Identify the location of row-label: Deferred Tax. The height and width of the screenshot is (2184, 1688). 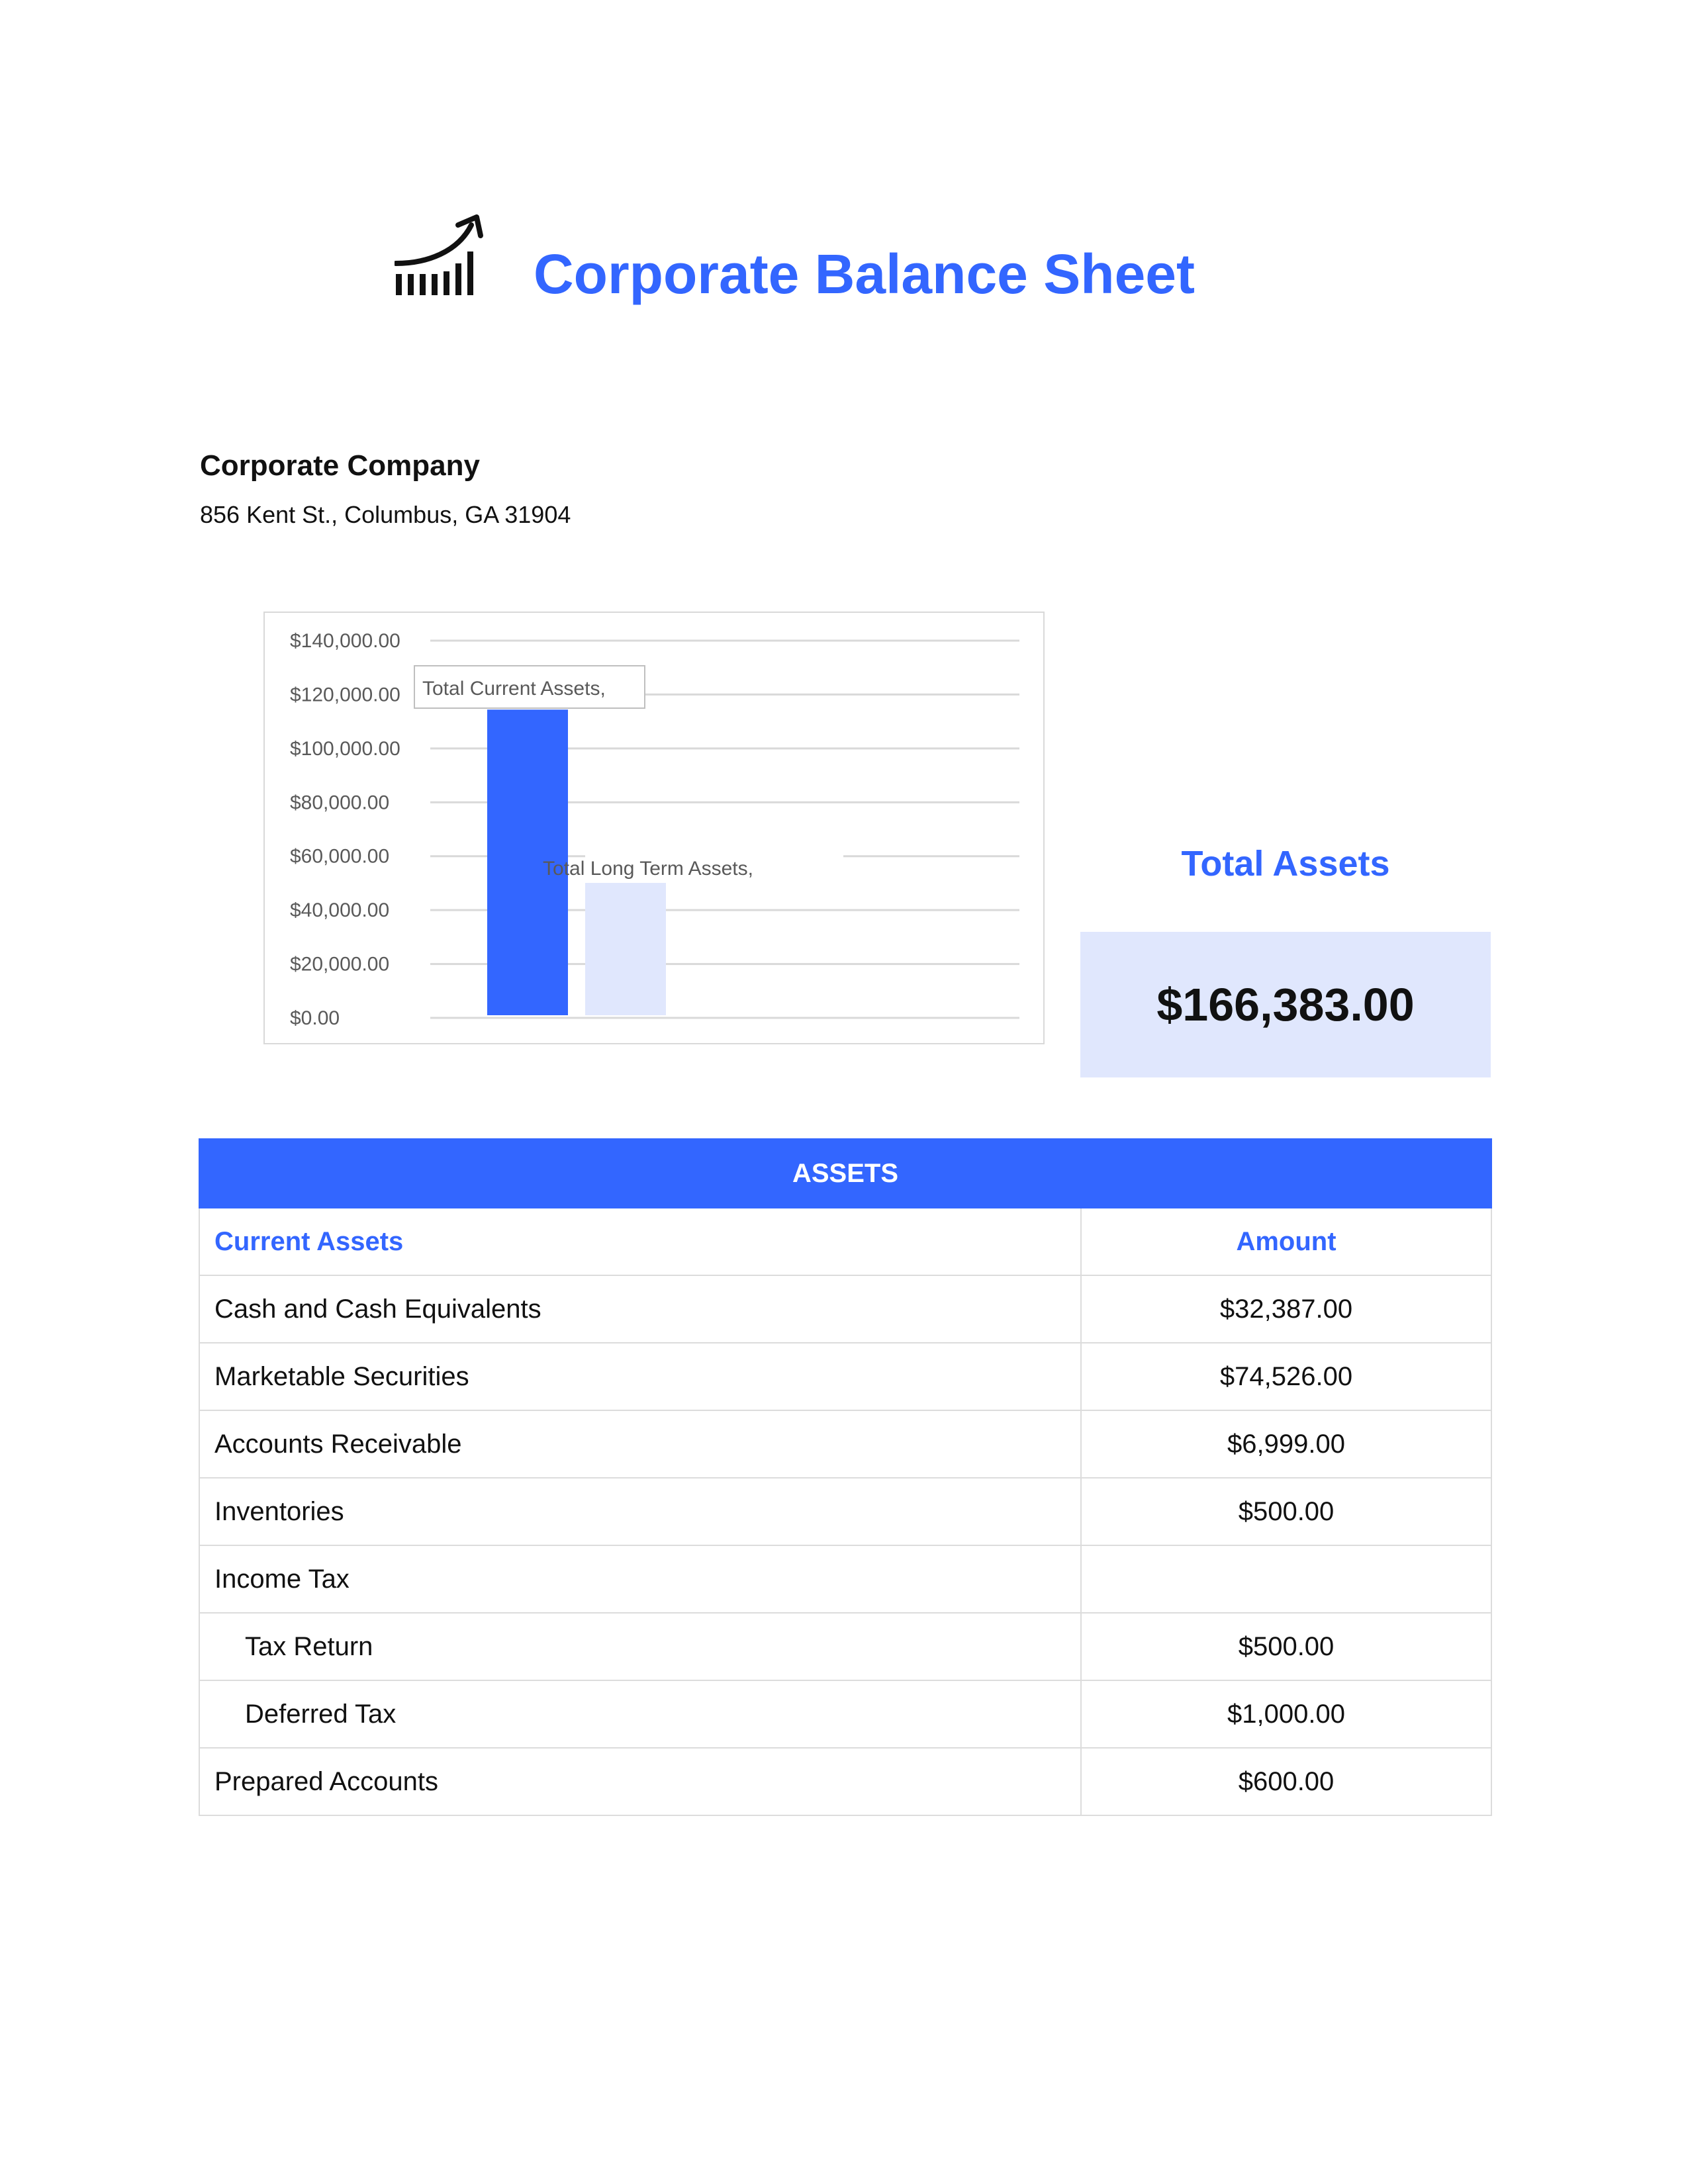
(640, 1715).